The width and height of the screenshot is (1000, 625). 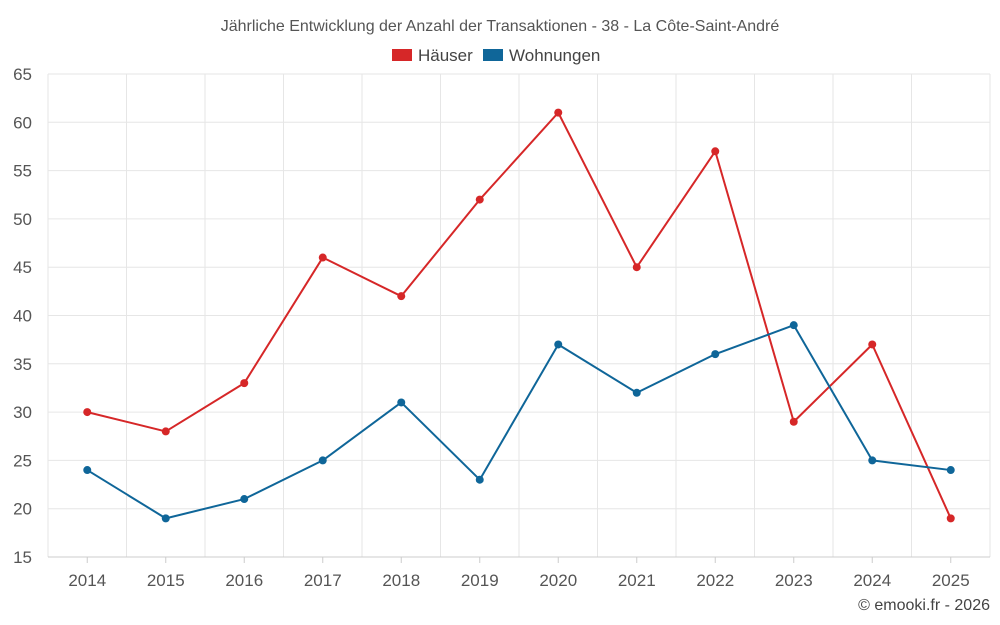 I want to click on x-tick-label: 2019, so click(x=480, y=580).